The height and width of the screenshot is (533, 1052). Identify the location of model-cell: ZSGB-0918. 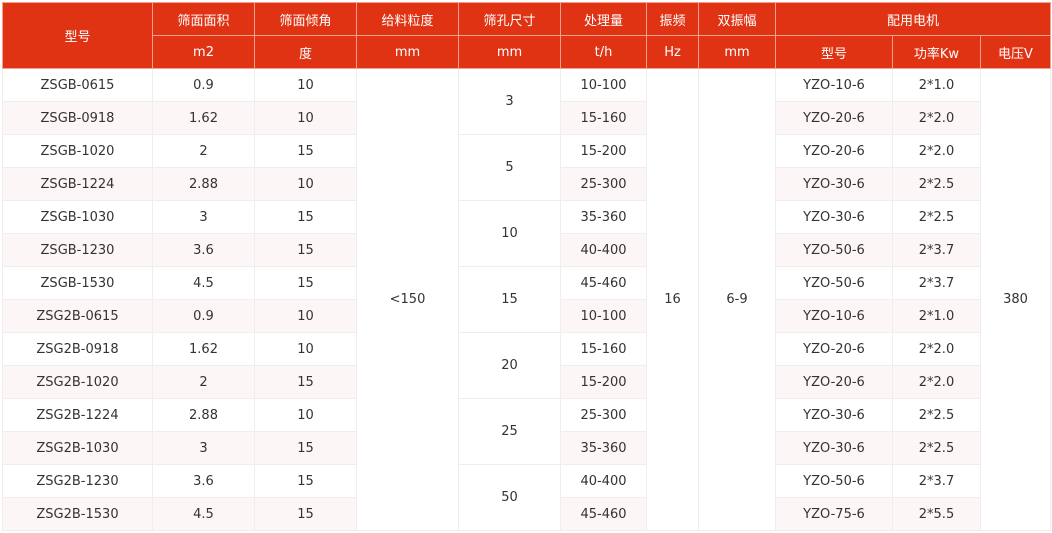
(77, 118).